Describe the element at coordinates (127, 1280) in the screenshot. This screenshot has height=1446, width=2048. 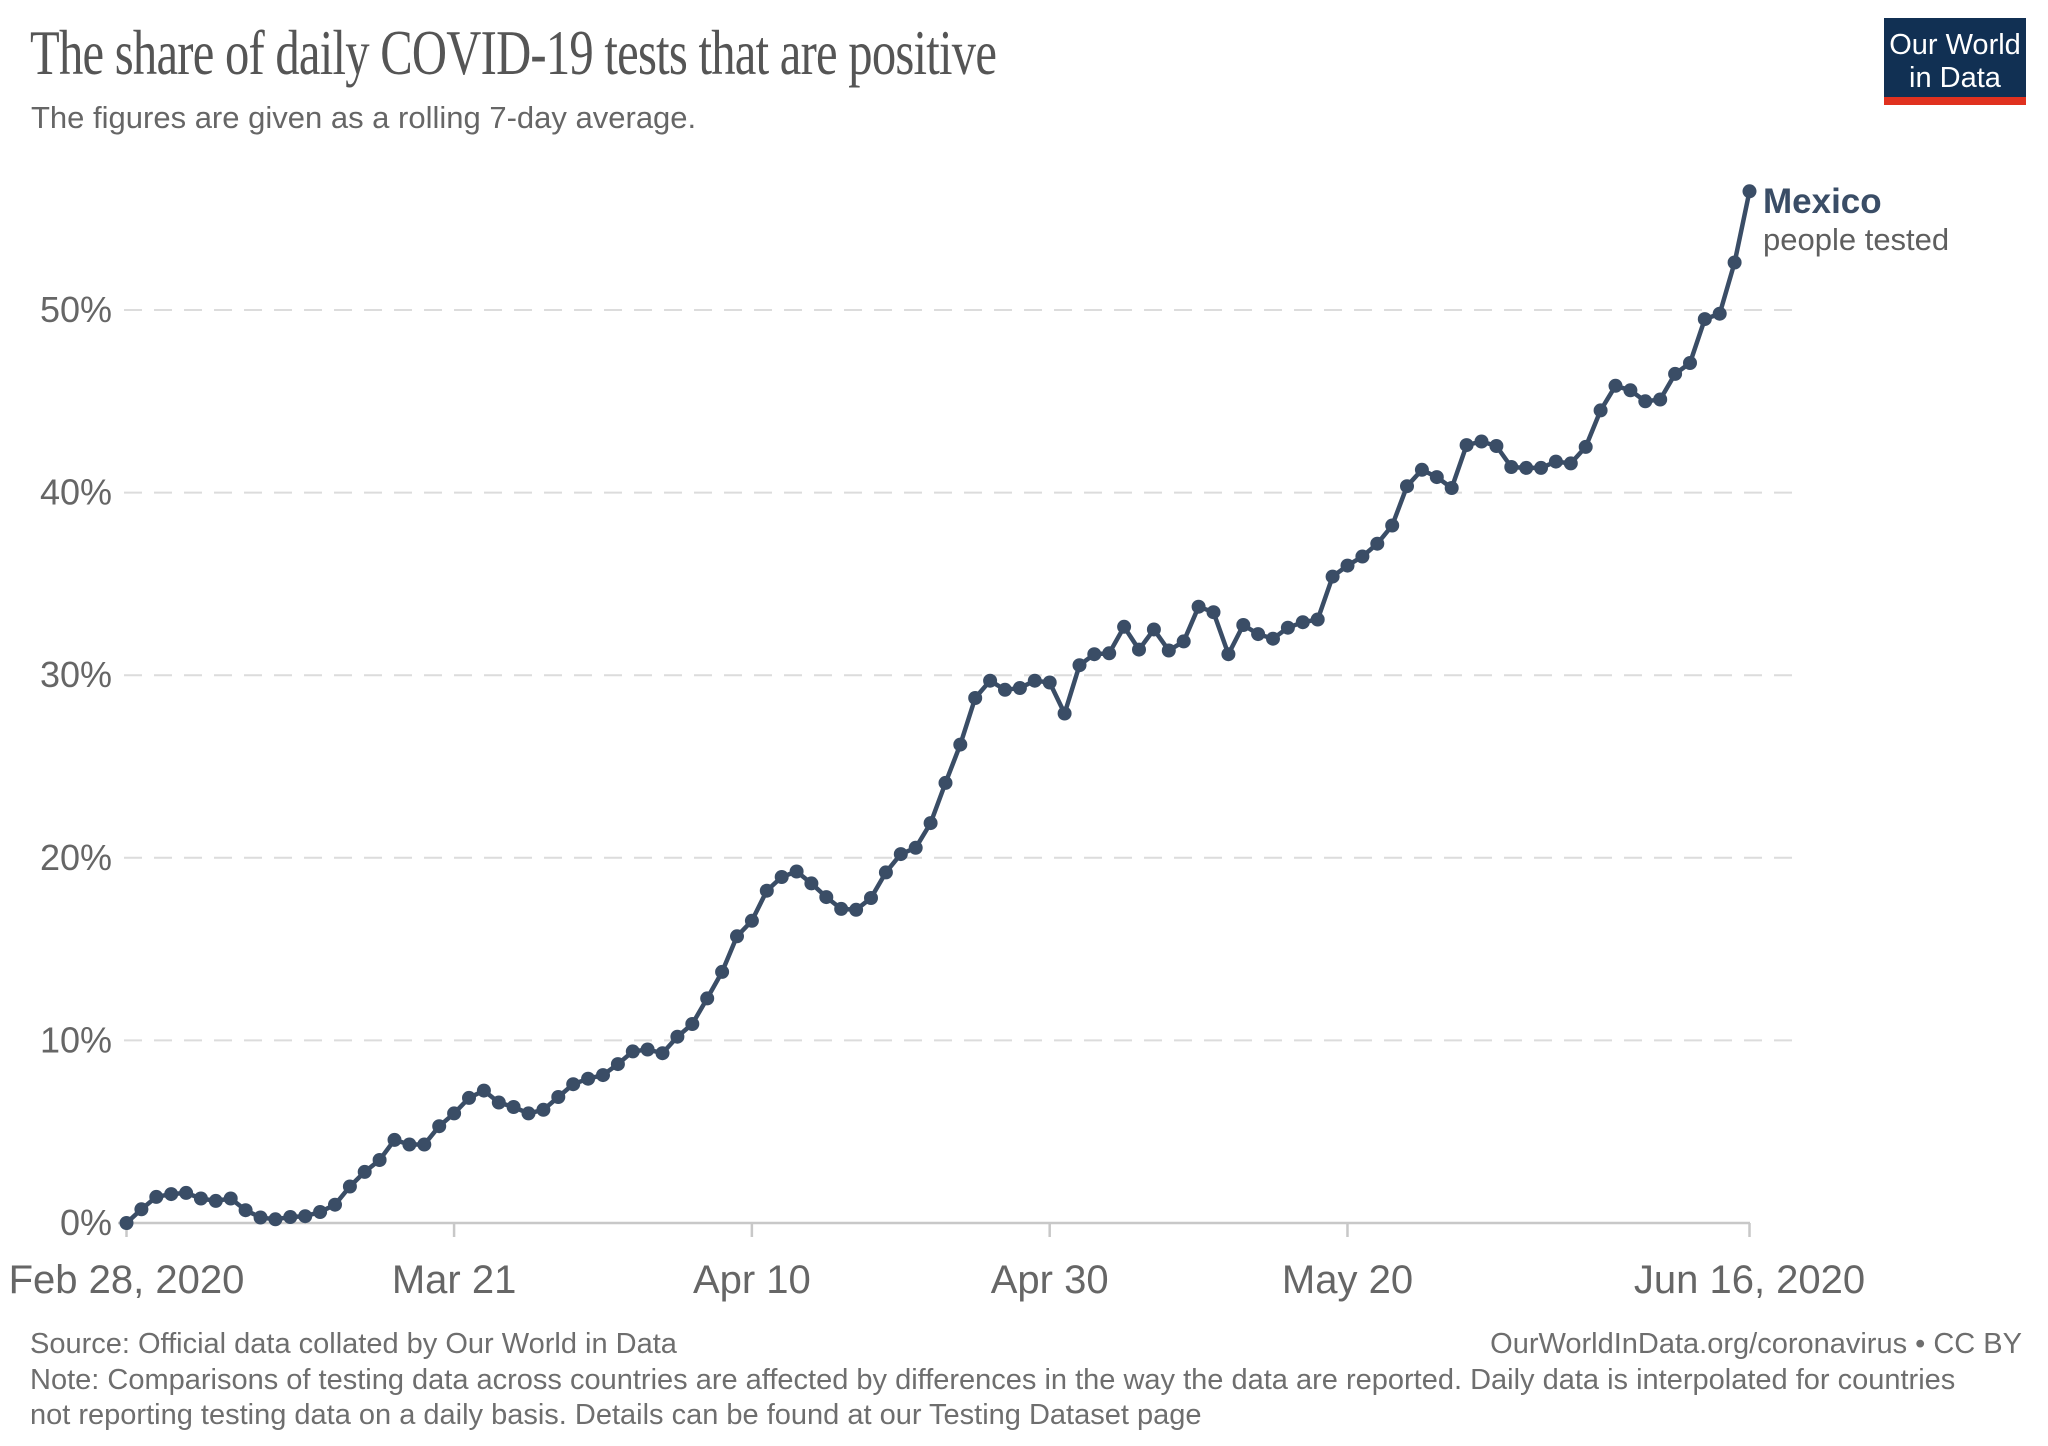
I see `x-tick-label: Feb 28, 2020` at that location.